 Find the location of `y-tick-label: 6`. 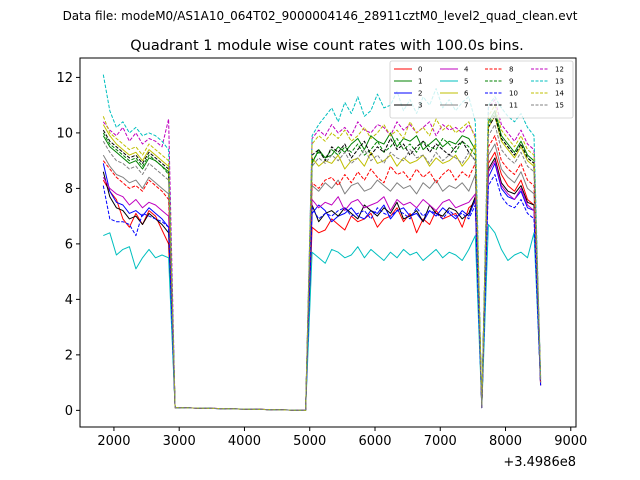

y-tick-label: 6 is located at coordinates (69, 244).